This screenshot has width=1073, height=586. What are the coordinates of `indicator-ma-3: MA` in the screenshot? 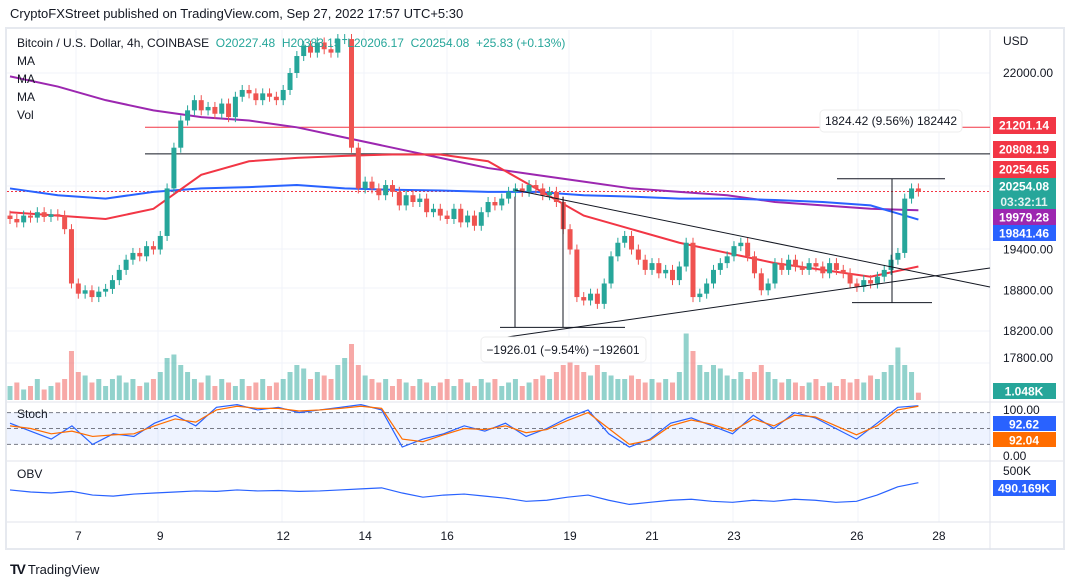 It's located at (26, 97).